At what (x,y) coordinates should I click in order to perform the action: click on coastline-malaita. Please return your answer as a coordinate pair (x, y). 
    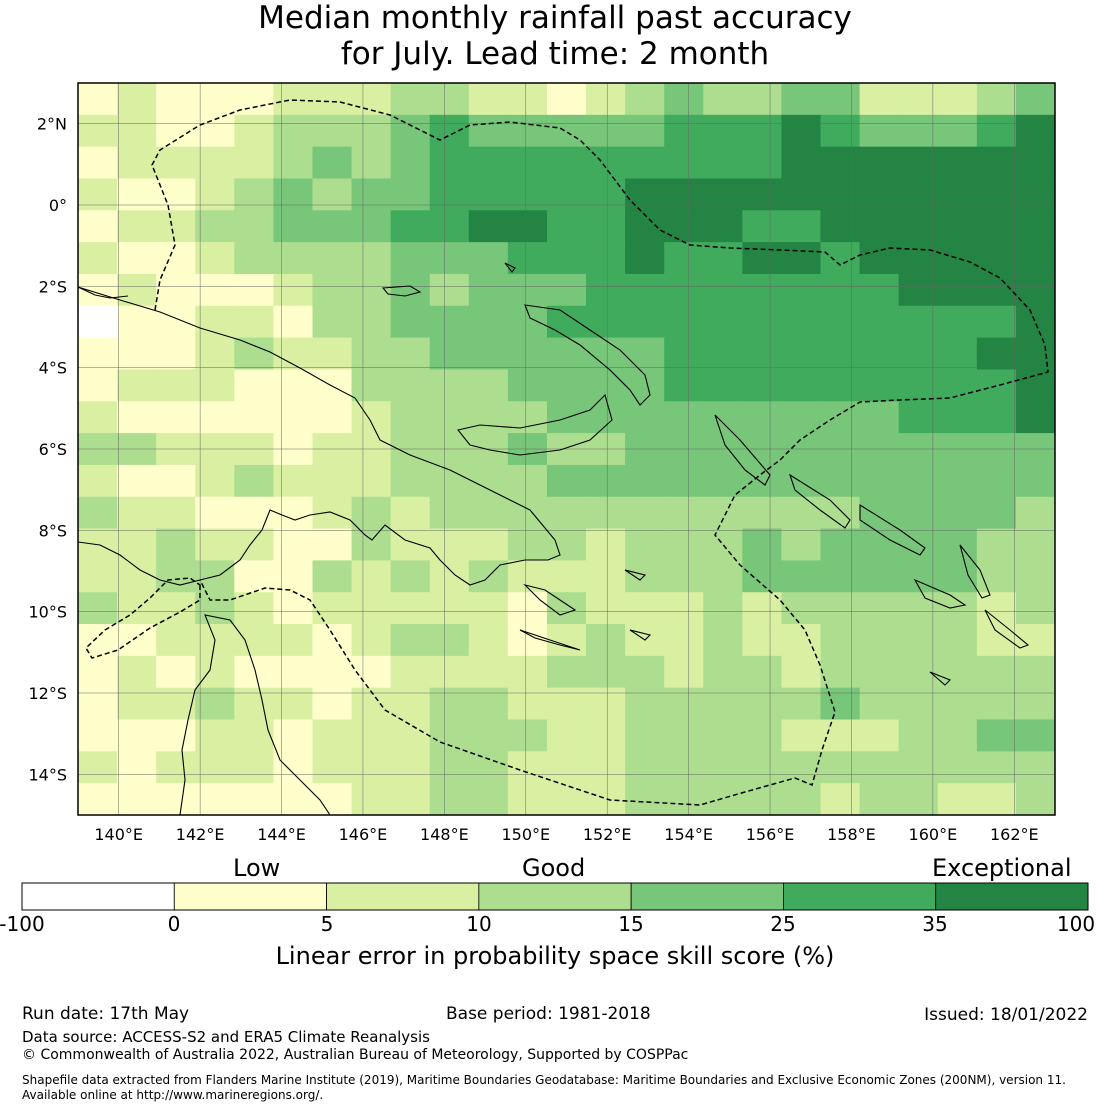
    Looking at the image, I should click on (975, 571).